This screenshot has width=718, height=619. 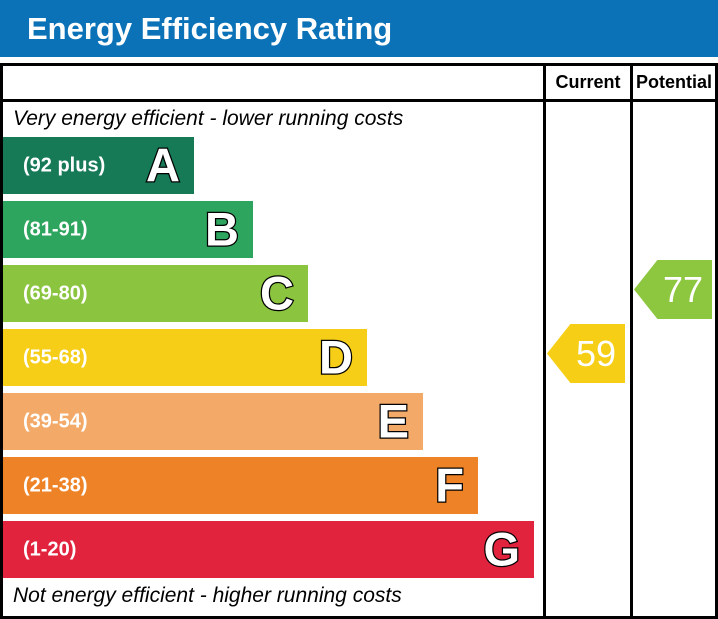 What do you see at coordinates (50, 549) in the screenshot?
I see `band-range-label: (1-20)` at bounding box center [50, 549].